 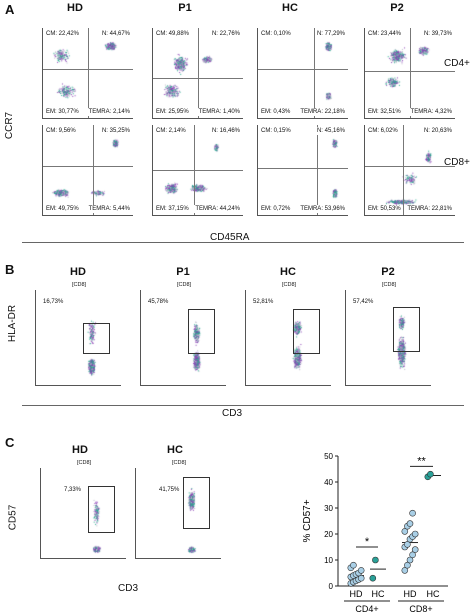 I want to click on panel-c-column-title: HD, so click(x=80, y=450).